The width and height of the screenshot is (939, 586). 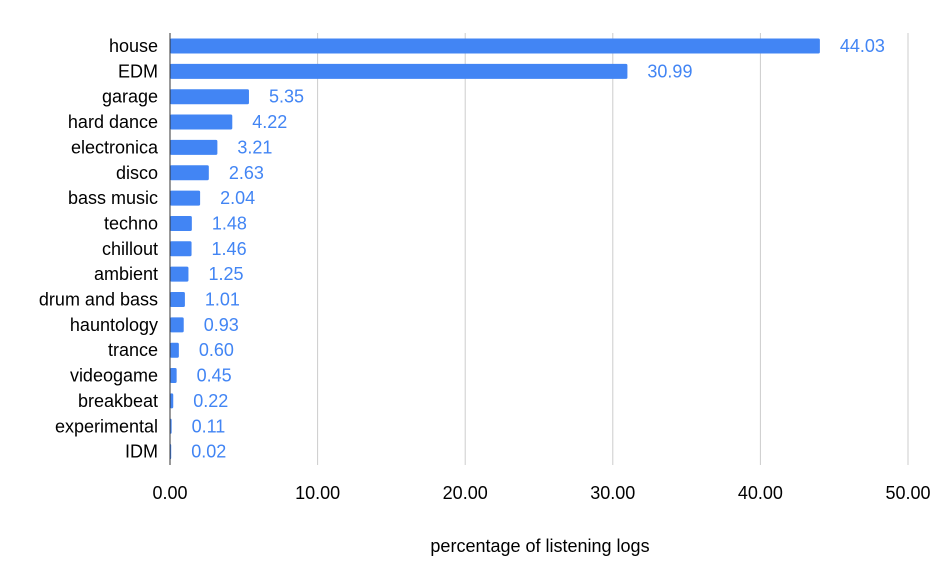 What do you see at coordinates (465, 493) in the screenshot?
I see `x-tick-label: 20.00` at bounding box center [465, 493].